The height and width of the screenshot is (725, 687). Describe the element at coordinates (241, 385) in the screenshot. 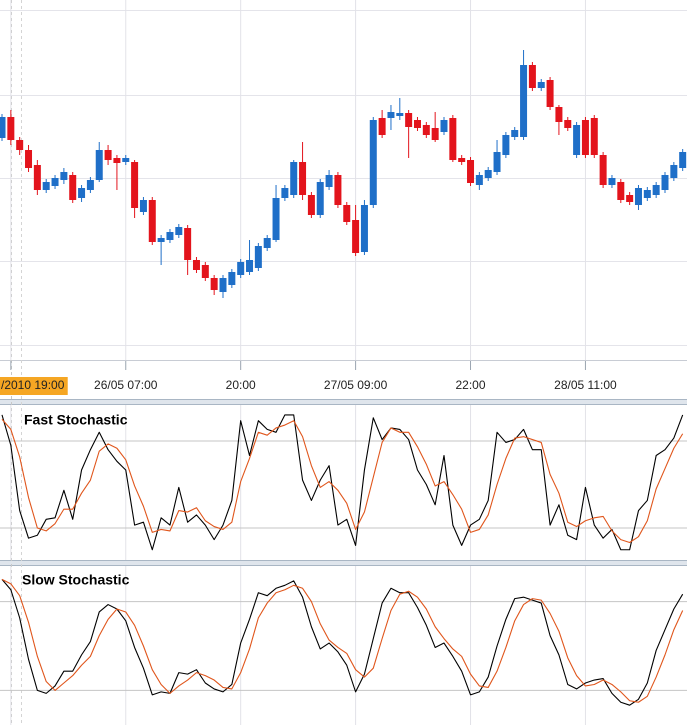

I see `x-tick-label: 20:00` at that location.